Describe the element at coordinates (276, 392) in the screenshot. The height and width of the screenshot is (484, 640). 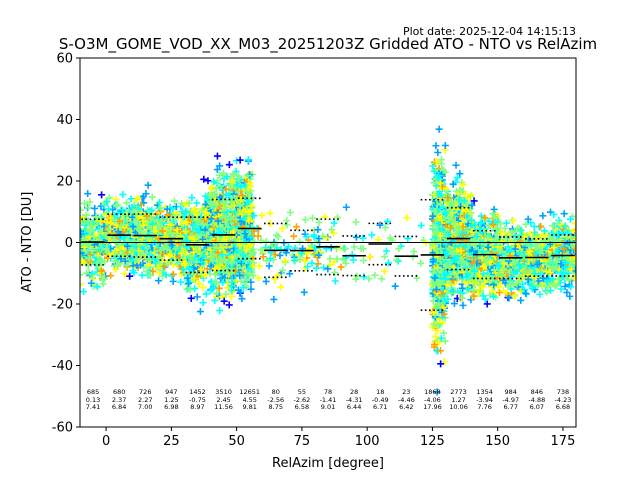
I see `bin-stat-count: 80` at that location.